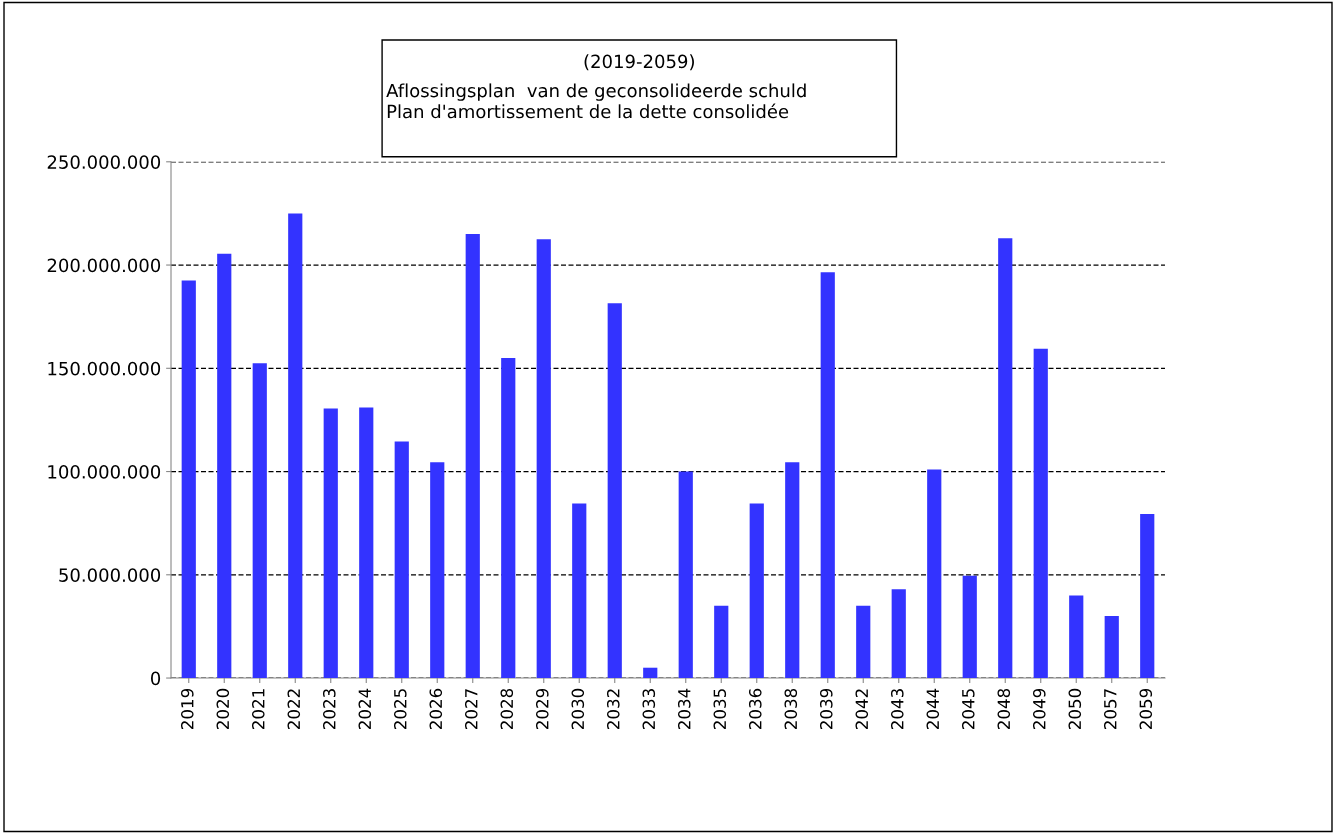 This screenshot has height=834, width=1336. I want to click on x-tick-label: 2026, so click(436, 708).